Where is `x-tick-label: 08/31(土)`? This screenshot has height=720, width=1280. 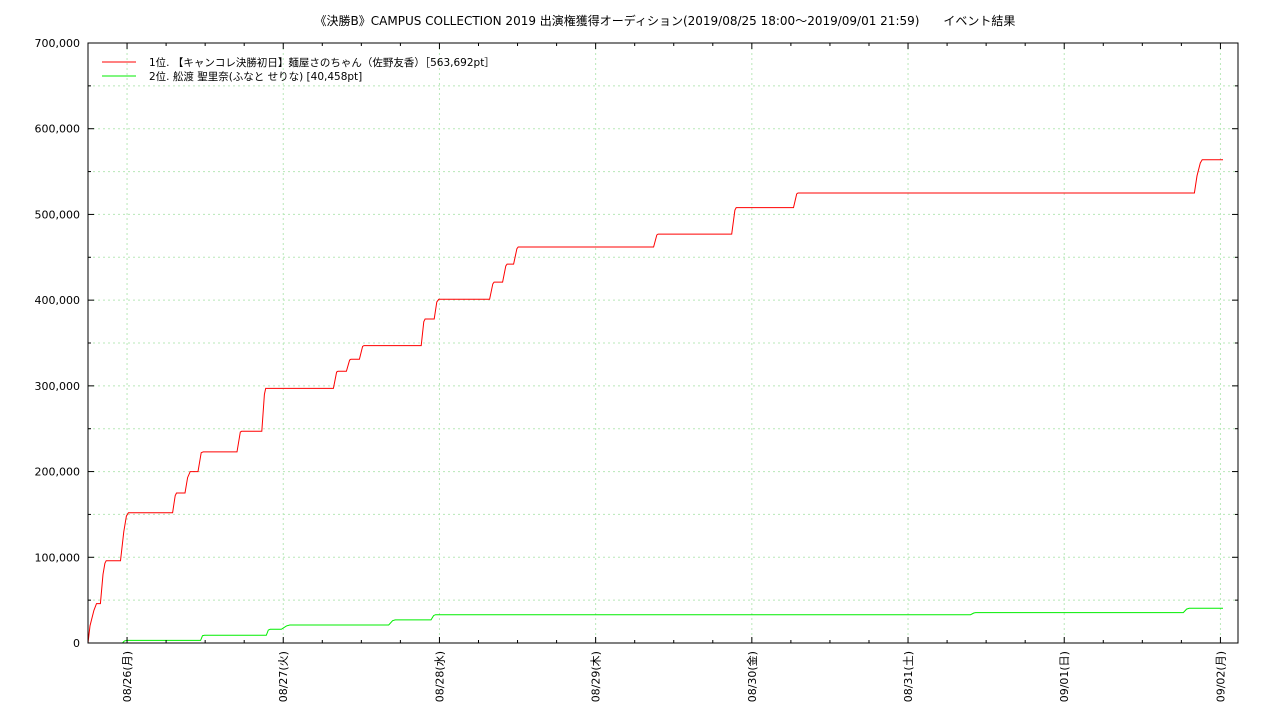 x-tick-label: 08/31(土) is located at coordinates (908, 676).